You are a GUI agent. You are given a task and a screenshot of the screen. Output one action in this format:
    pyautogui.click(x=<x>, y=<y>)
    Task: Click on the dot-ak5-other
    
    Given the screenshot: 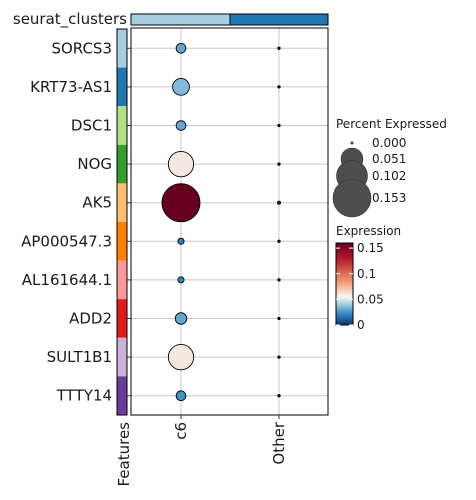 What is the action you would take?
    pyautogui.click(x=279, y=202)
    